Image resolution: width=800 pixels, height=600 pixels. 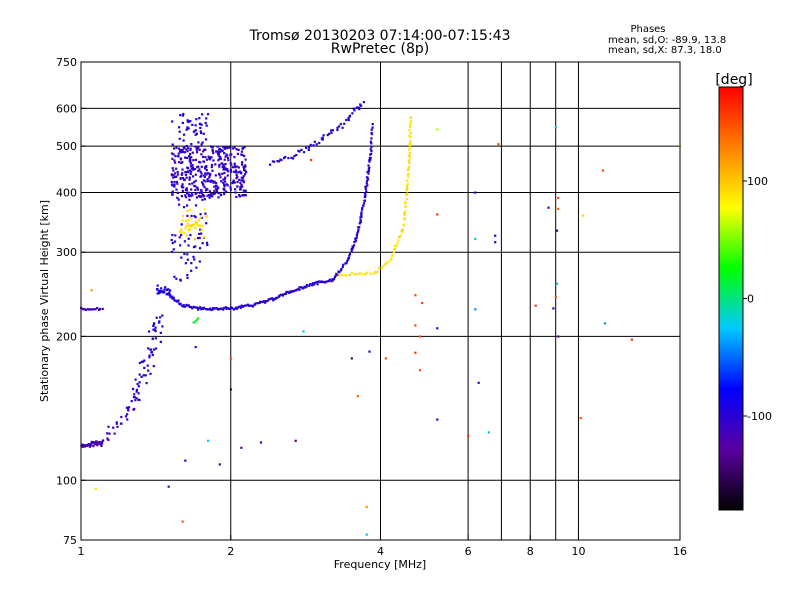 I want to click on y-tick-label: 300, so click(x=66, y=252).